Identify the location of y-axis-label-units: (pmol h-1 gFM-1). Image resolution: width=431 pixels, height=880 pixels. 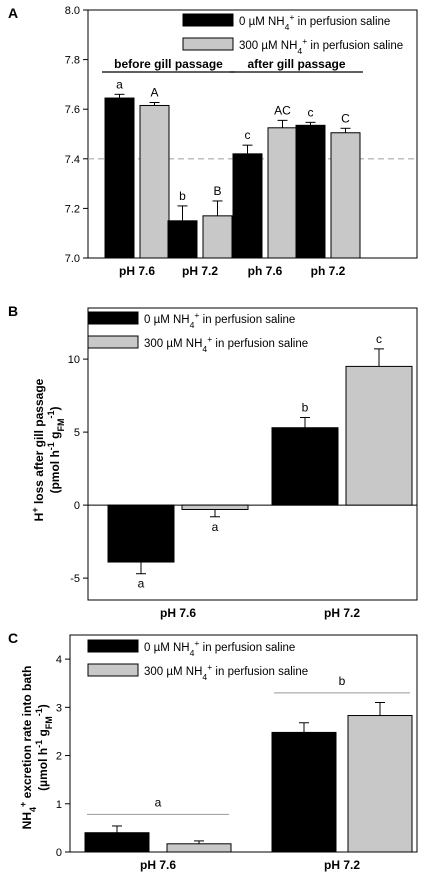
(56, 449).